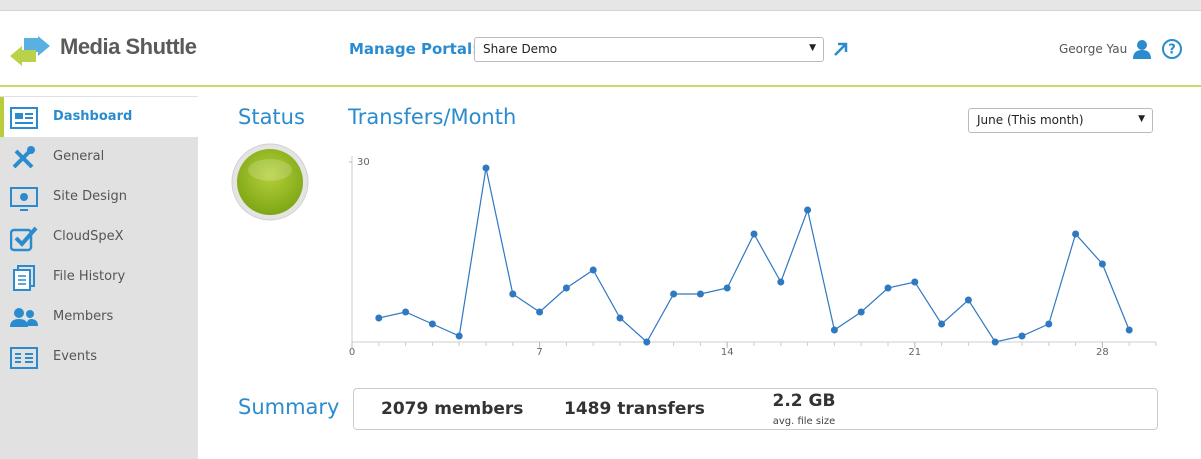 Image resolution: width=1201 pixels, height=459 pixels. Describe the element at coordinates (1102, 352) in the screenshot. I see `x-tick-label: 28` at that location.